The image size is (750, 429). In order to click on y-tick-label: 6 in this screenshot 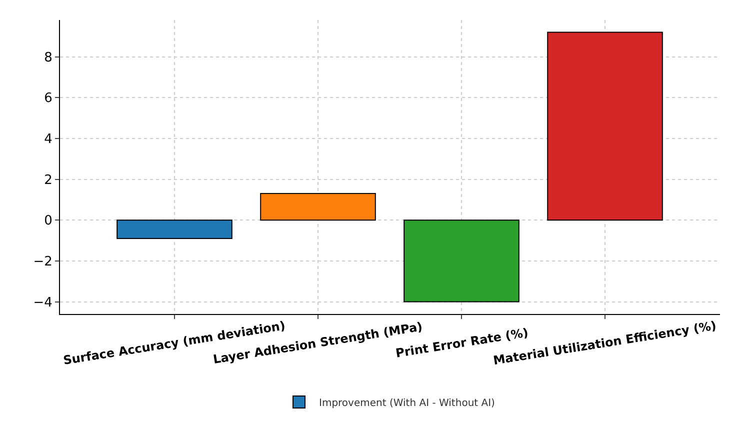, I will do `click(48, 98)`.